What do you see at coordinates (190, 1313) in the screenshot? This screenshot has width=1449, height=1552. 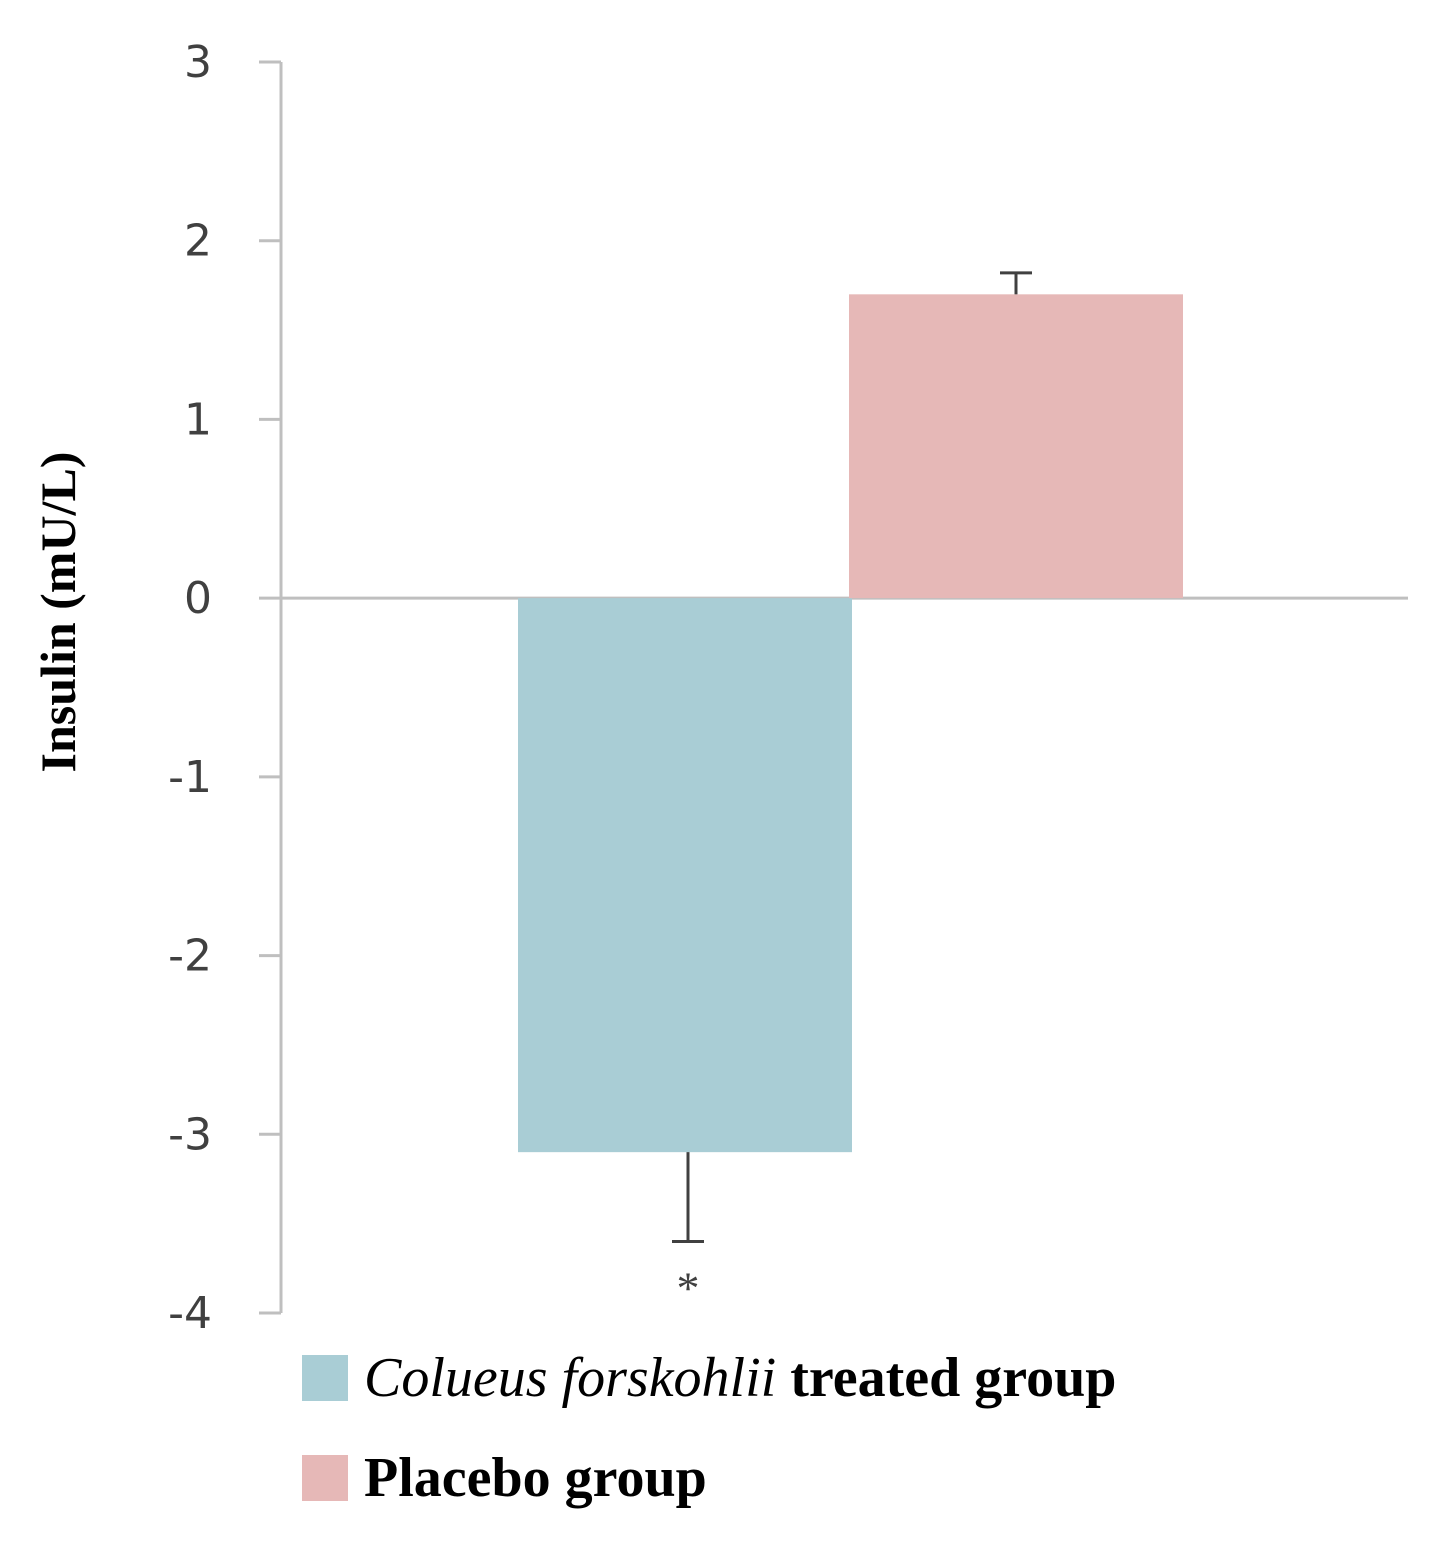 I see `y-tick-label: -4` at bounding box center [190, 1313].